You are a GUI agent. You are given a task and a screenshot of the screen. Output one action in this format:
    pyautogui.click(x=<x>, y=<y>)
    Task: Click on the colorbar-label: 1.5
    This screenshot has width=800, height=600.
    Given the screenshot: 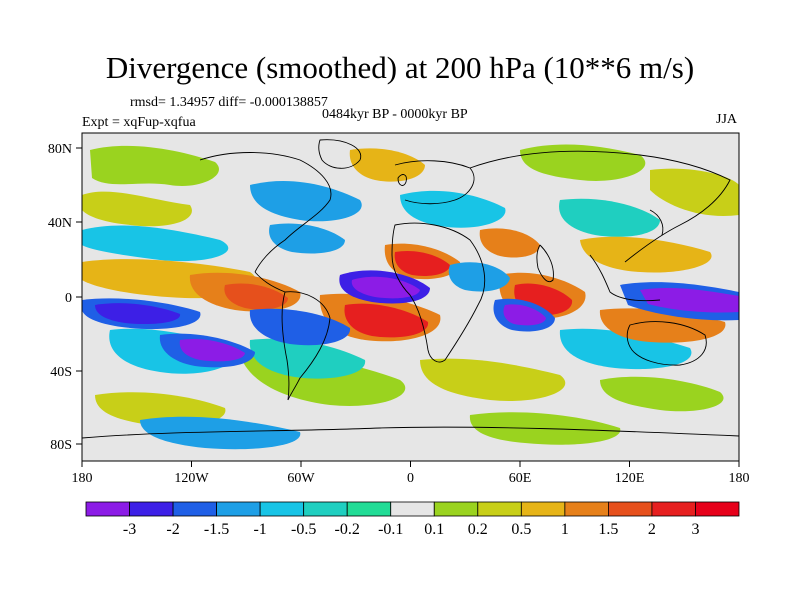 What is the action you would take?
    pyautogui.click(x=608, y=529)
    